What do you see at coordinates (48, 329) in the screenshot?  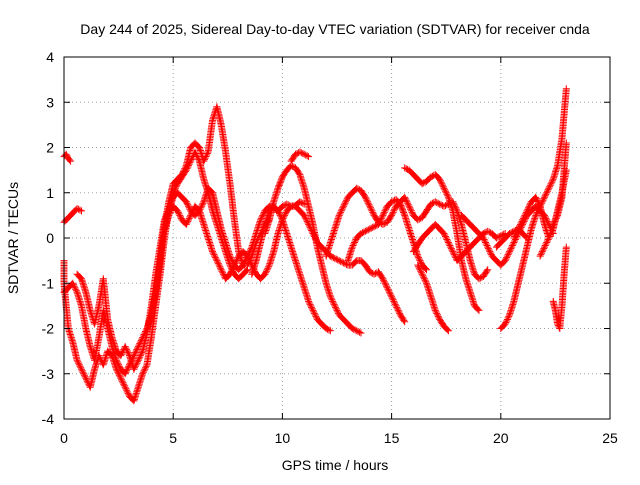 I see `y-tick-label: -2` at bounding box center [48, 329].